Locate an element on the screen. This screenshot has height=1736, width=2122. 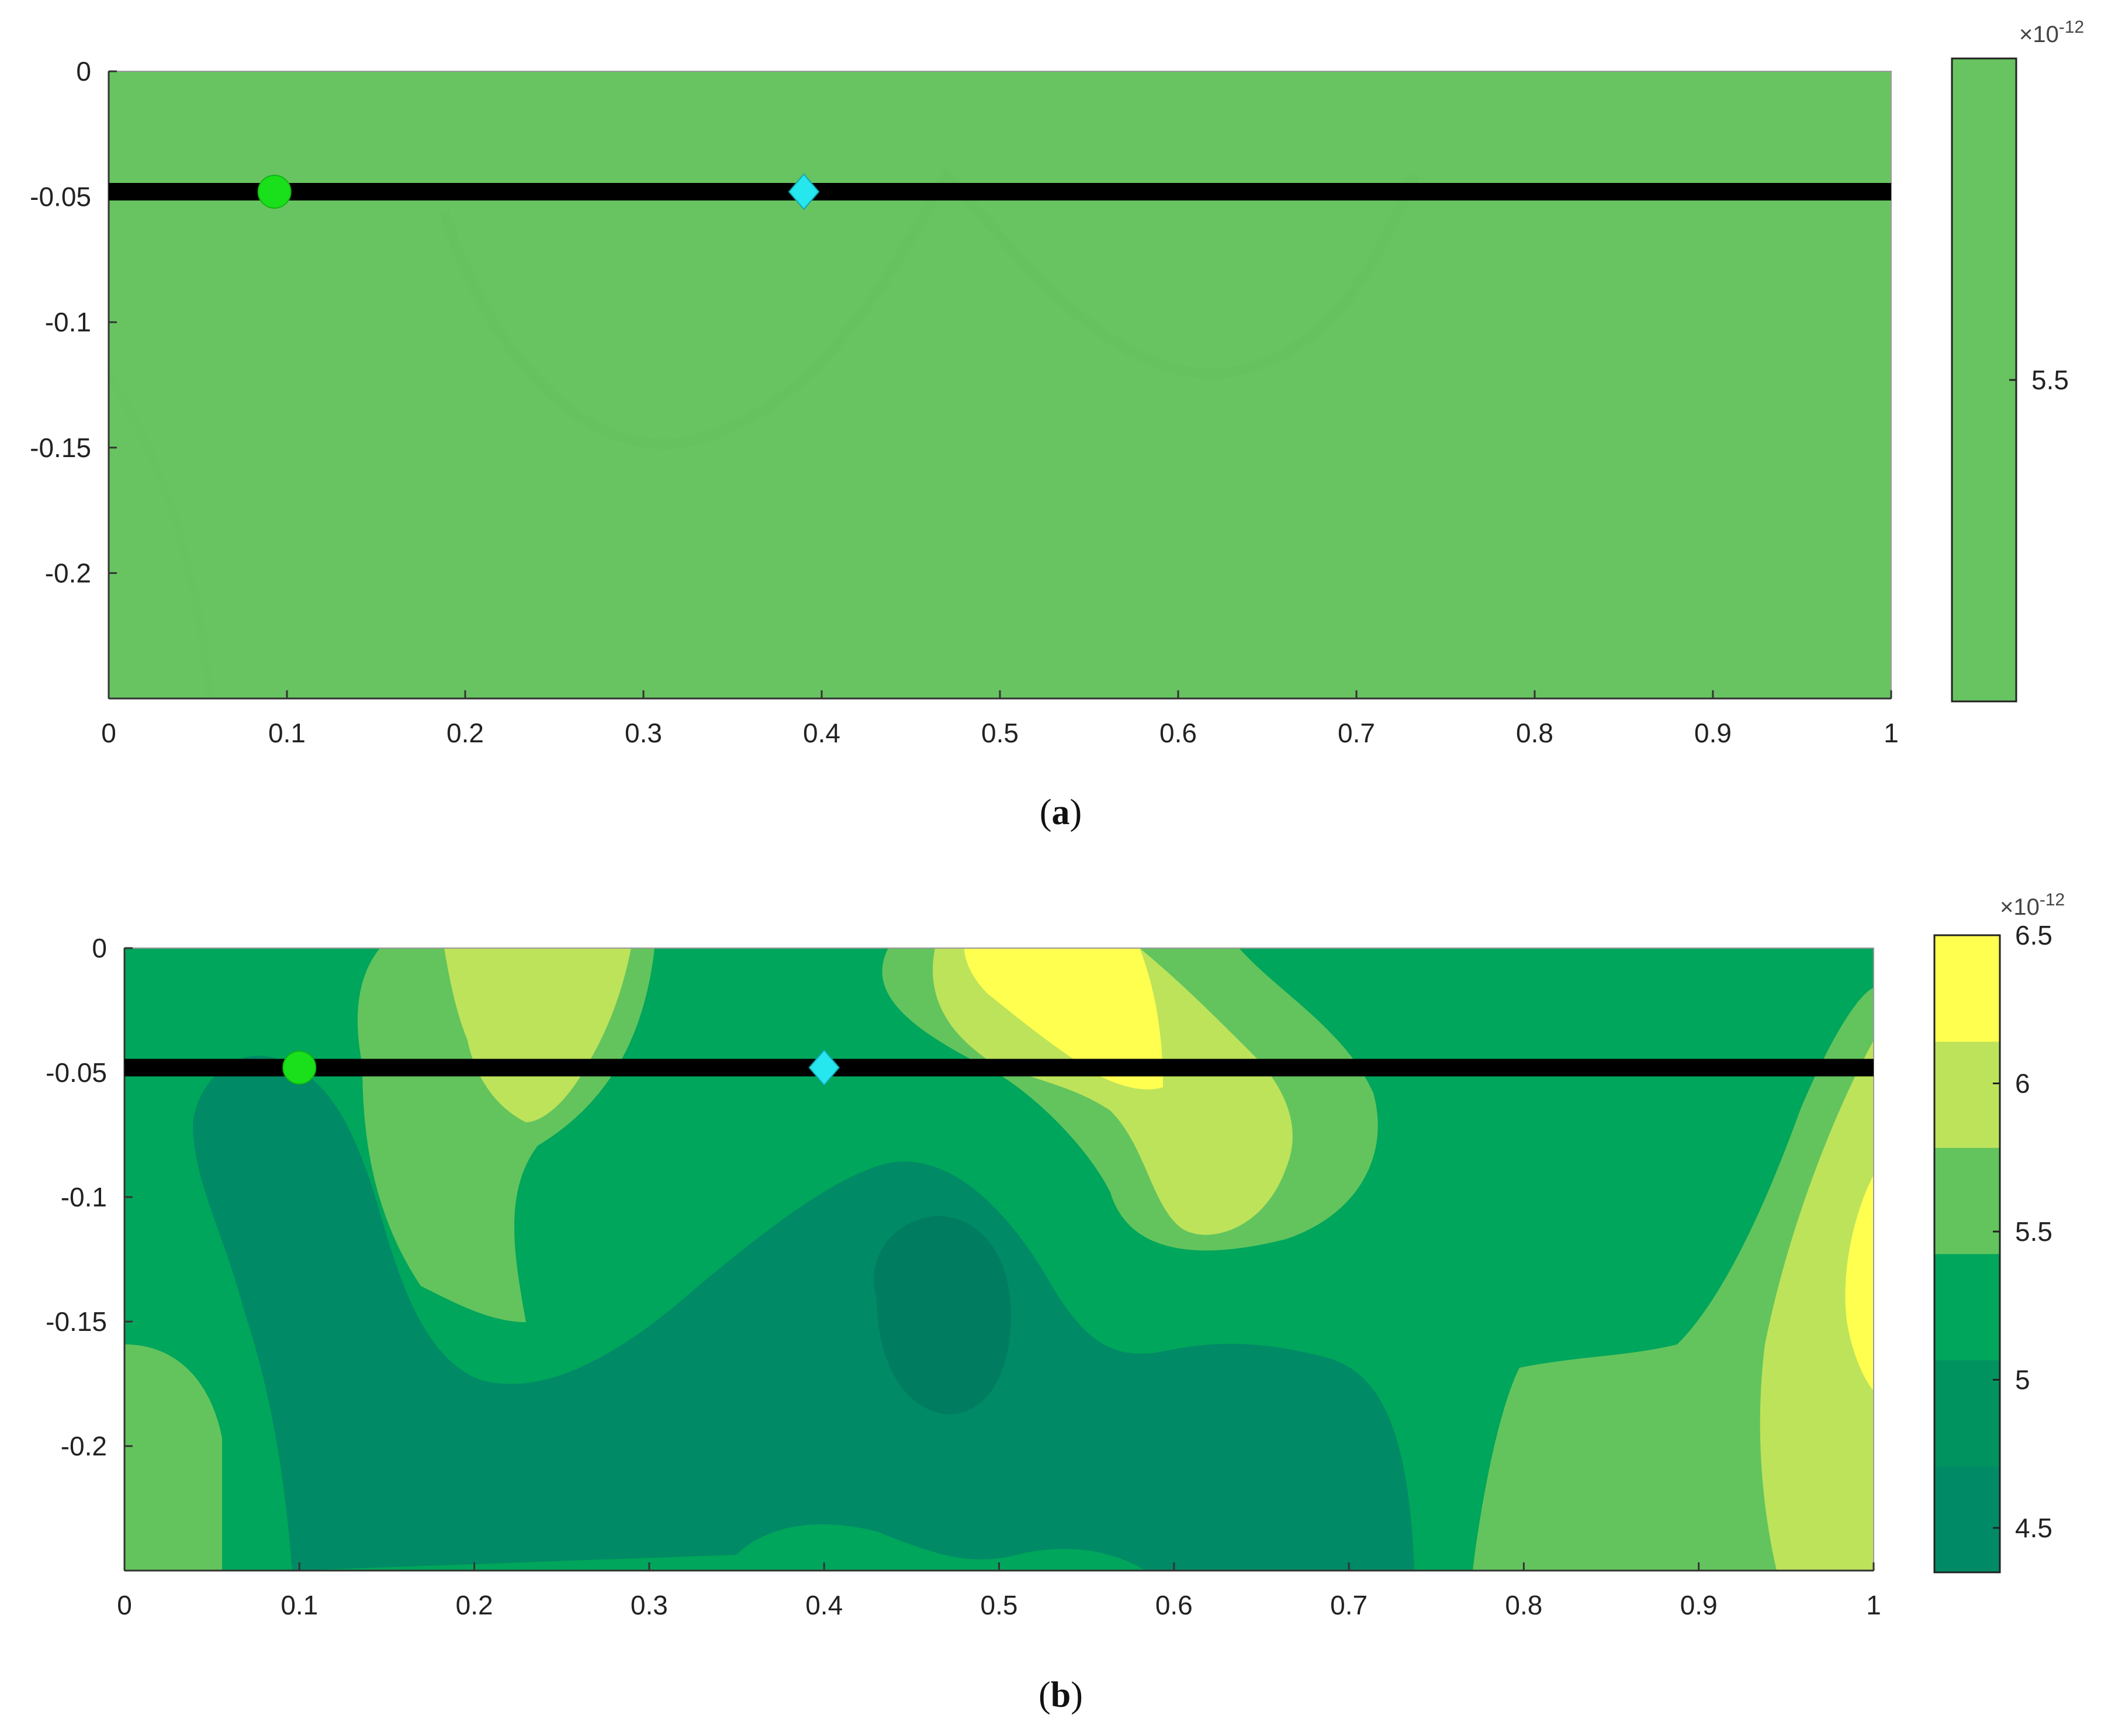
y-tick-labels-b: 0 -0.05 -0.1 -0.15 -0.2 is located at coordinates (89, 1197).